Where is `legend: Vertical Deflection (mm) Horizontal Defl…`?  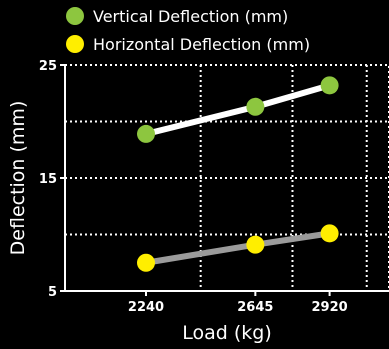 legend: Vertical Deflection (mm) Horizontal Defl… is located at coordinates (188, 30).